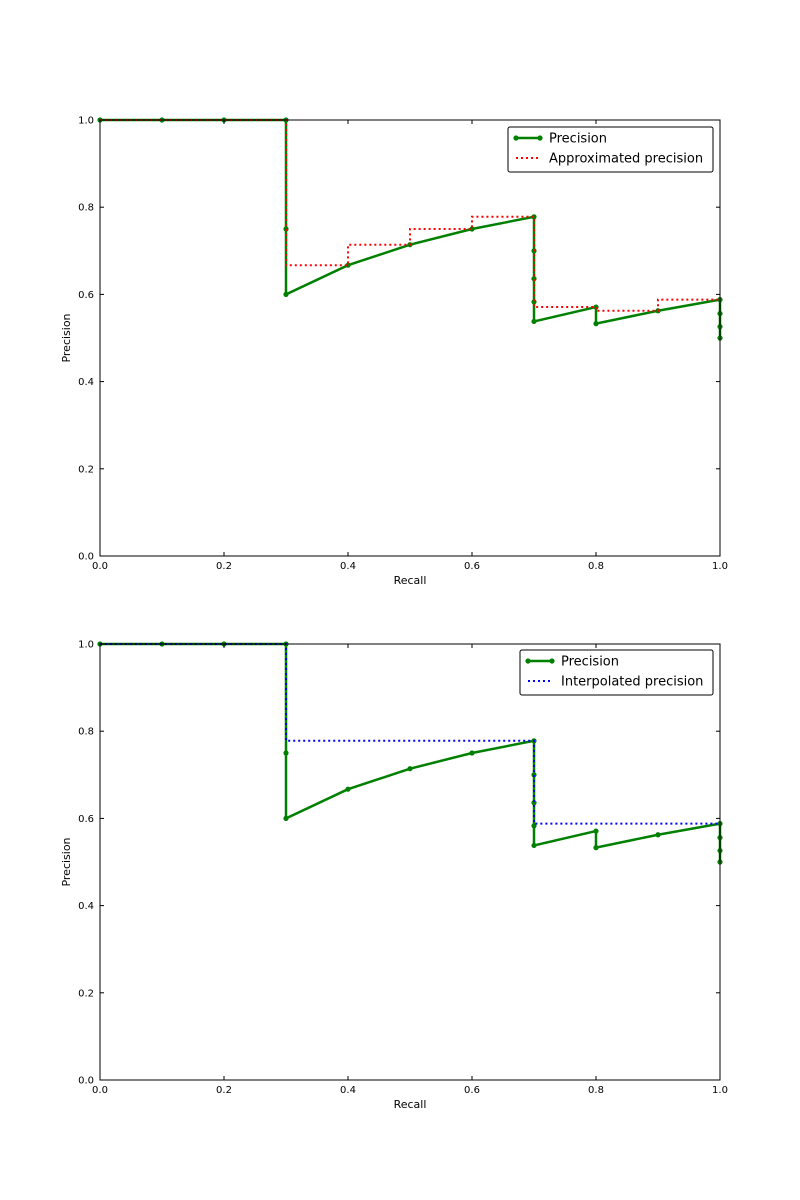  I want to click on legend: Precision Approximated precision, so click(610, 149).